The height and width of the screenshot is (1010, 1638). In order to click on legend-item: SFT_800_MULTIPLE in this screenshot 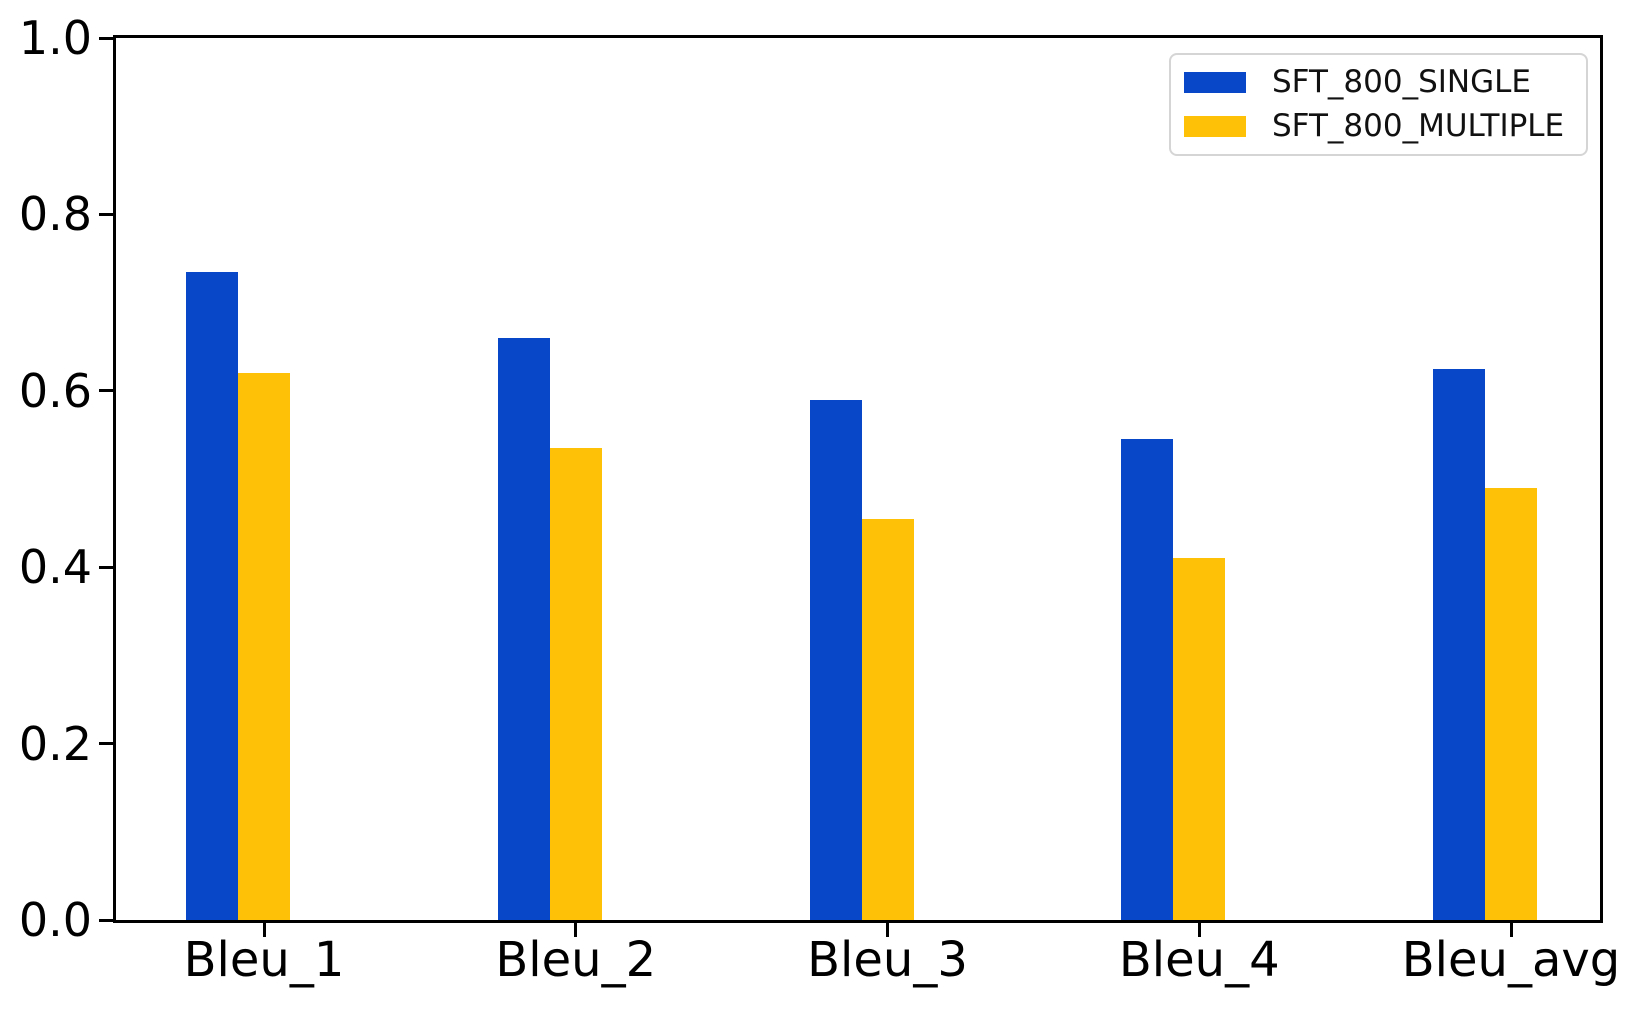, I will do `click(1385, 125)`.